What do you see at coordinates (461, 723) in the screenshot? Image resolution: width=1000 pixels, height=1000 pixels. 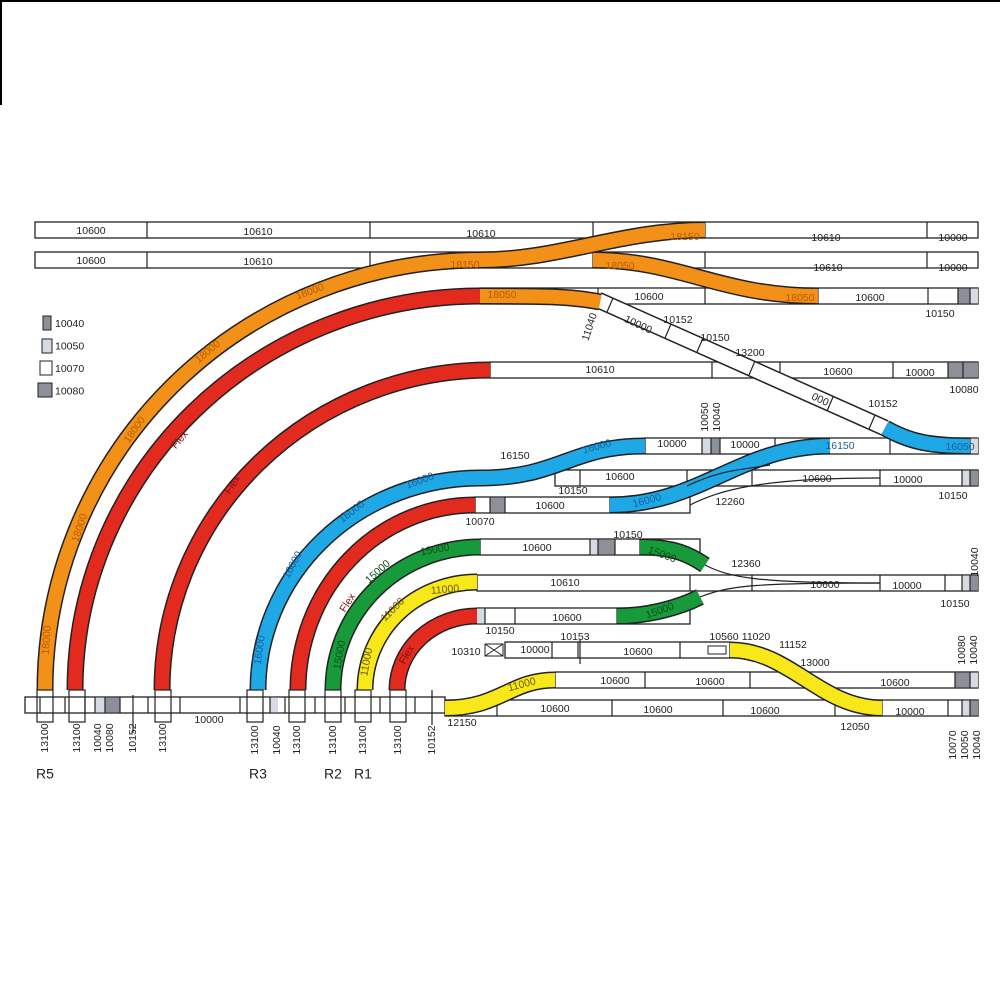 I see `part-label: 12150` at bounding box center [461, 723].